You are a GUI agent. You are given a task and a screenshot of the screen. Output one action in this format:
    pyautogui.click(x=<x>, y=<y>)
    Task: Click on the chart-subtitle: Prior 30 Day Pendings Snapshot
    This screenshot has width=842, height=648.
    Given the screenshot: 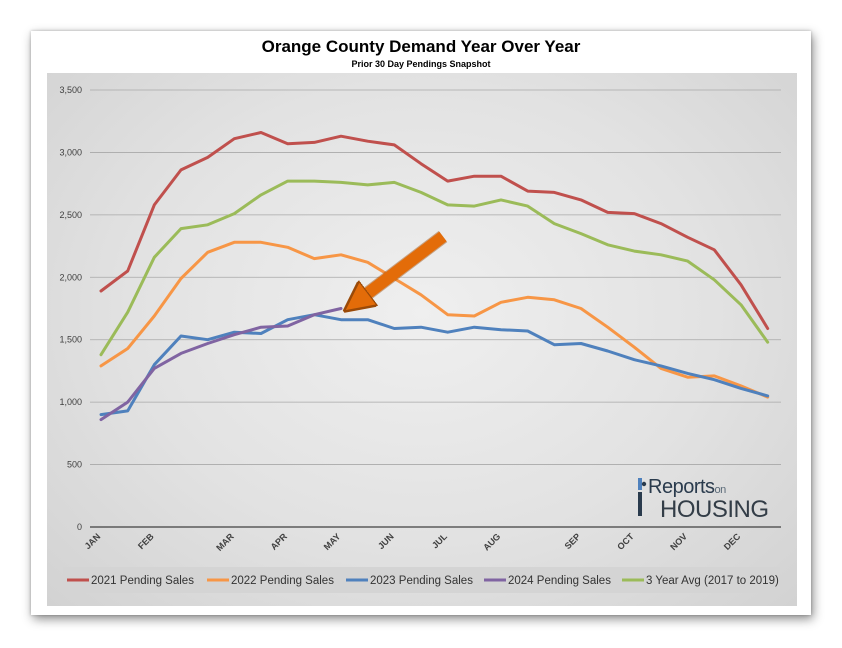 What is the action you would take?
    pyautogui.click(x=421, y=64)
    